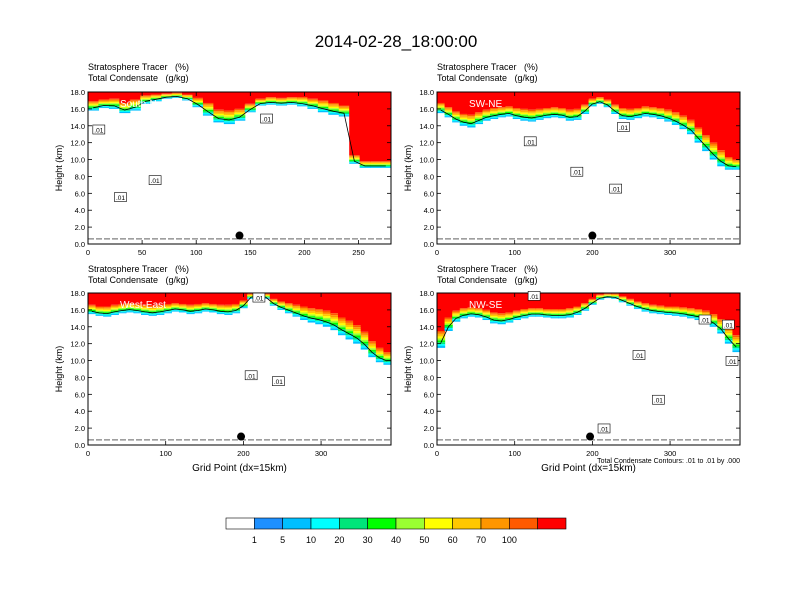 The width and height of the screenshot is (792, 612). I want to click on header-line2: Total Condensate (g/kg), so click(487, 78).